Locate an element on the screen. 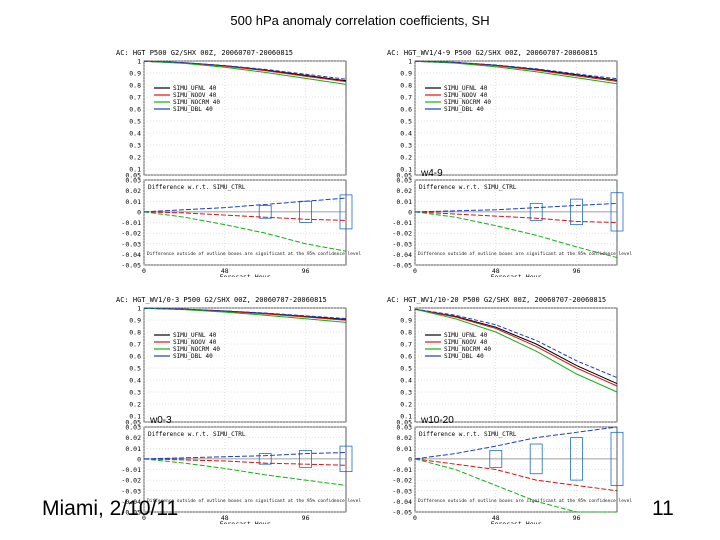  footer-location-date: Miami, 2/10/11 is located at coordinates (110, 508).